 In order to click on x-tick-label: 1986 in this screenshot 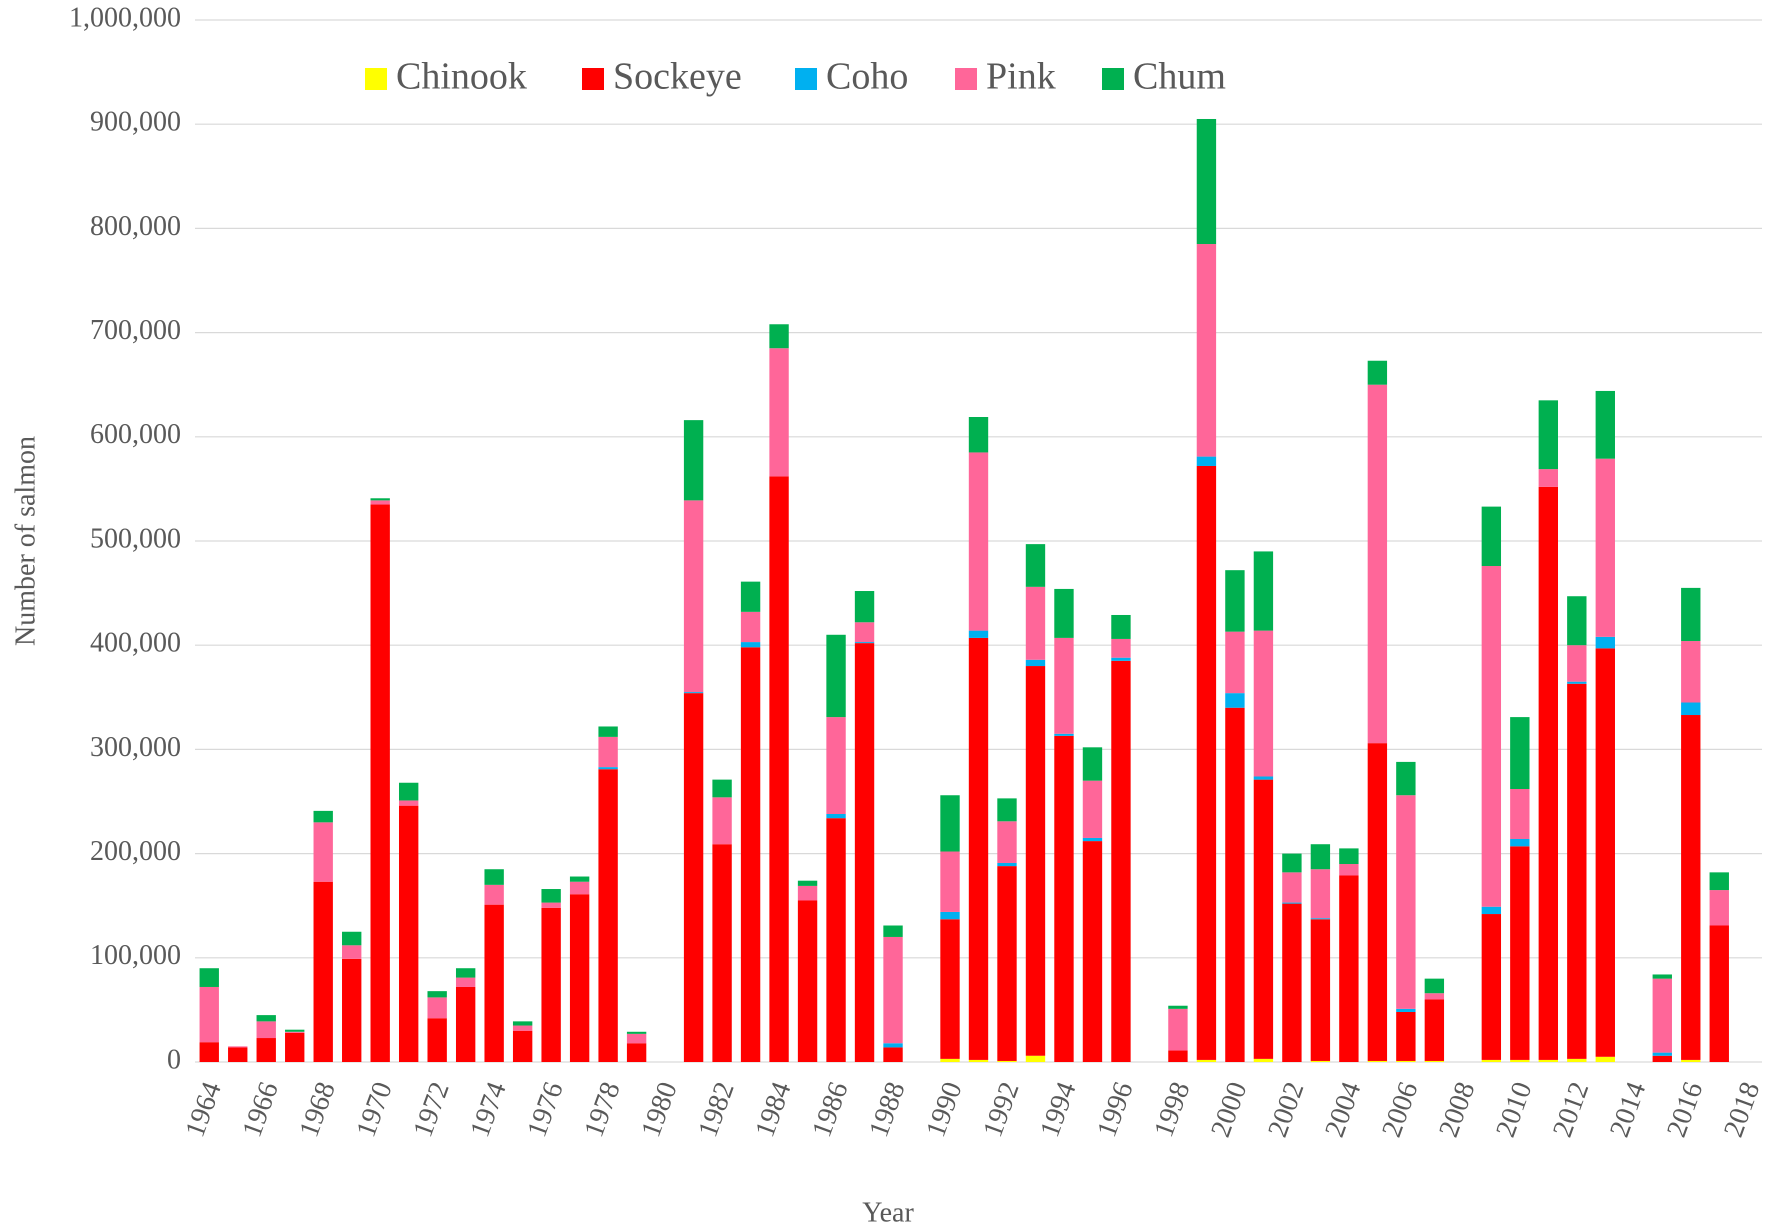, I will do `click(830, 1109)`.